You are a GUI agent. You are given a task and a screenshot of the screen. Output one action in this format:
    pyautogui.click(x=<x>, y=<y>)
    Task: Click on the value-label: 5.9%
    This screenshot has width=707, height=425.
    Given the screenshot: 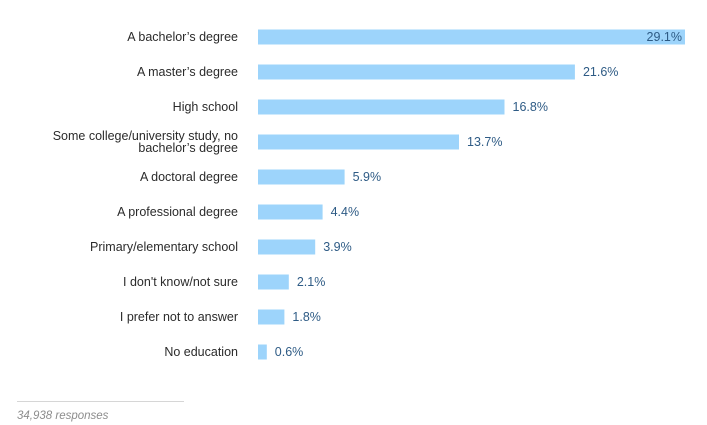 What is the action you would take?
    pyautogui.click(x=367, y=177)
    